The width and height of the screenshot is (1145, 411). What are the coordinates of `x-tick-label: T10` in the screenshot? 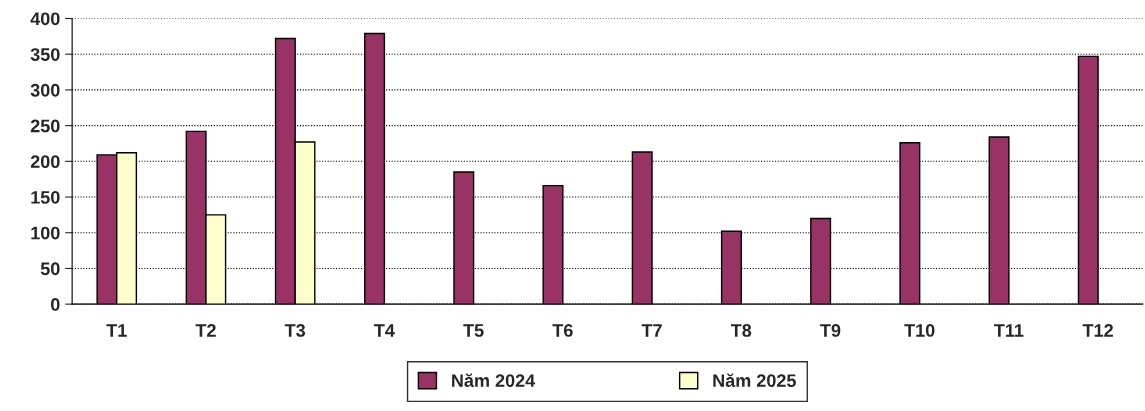 It's located at (919, 330).